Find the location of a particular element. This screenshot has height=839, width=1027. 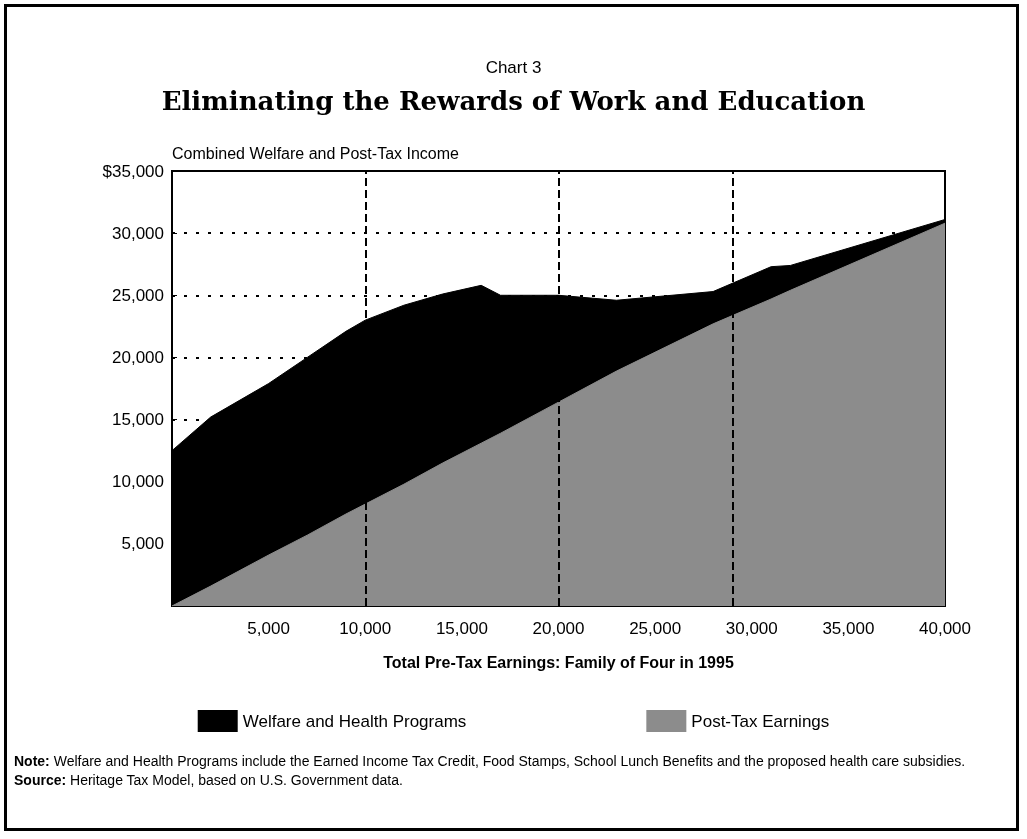

x-tick-label: 20,000 is located at coordinates (558, 628).